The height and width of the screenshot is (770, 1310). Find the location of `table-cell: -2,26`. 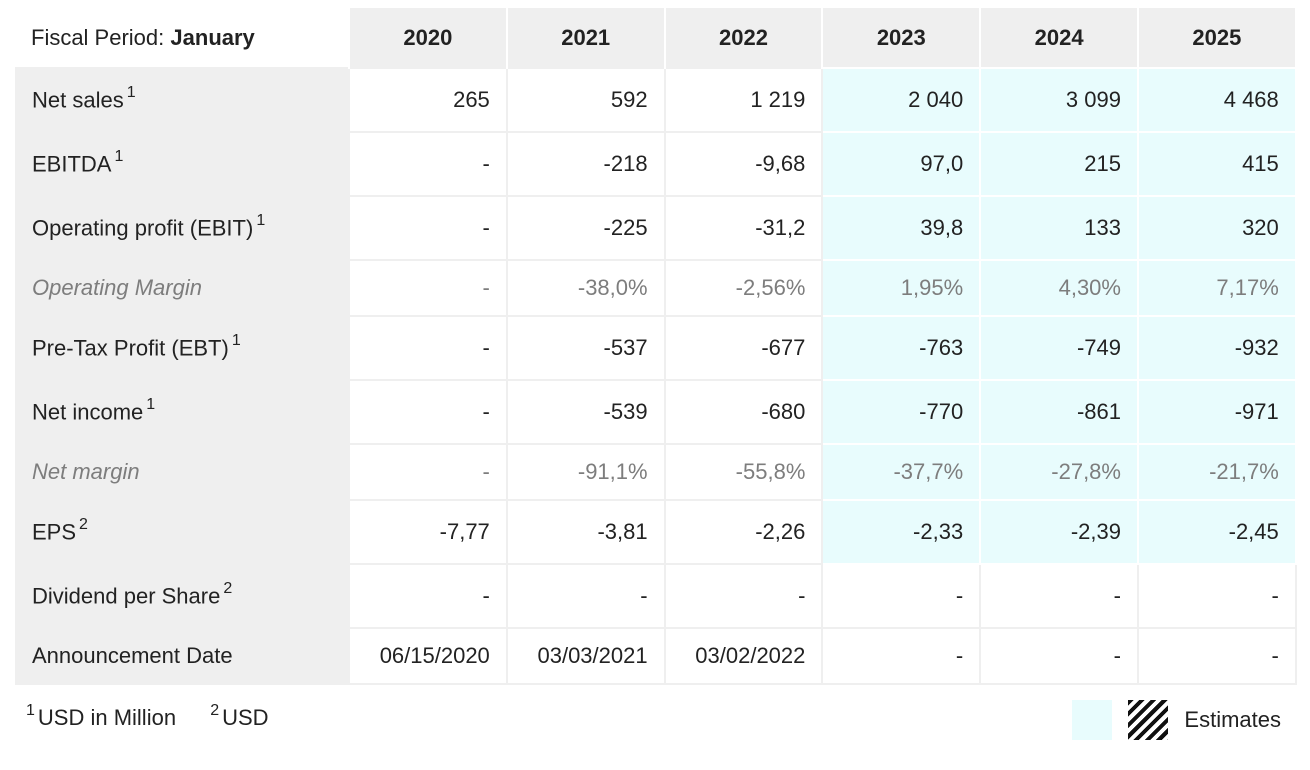

table-cell: -2,26 is located at coordinates (743, 532).